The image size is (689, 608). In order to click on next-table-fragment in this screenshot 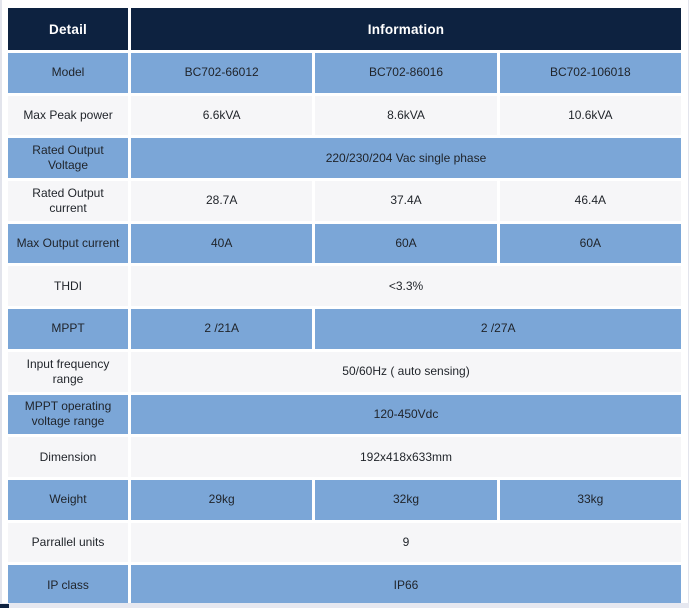, I will do `click(4, 606)`.